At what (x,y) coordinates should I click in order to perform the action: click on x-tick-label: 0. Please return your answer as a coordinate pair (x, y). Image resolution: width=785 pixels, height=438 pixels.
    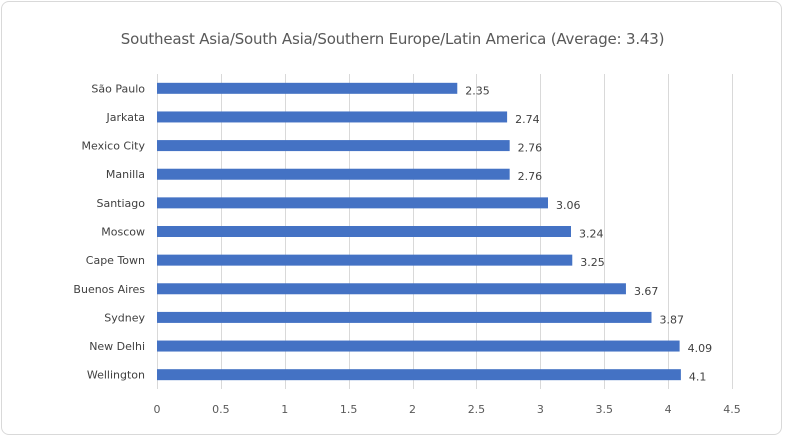
    Looking at the image, I should click on (157, 409).